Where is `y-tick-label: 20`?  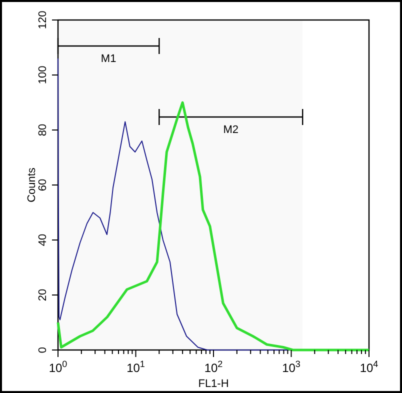 y-tick-label: 20 is located at coordinates (43, 295).